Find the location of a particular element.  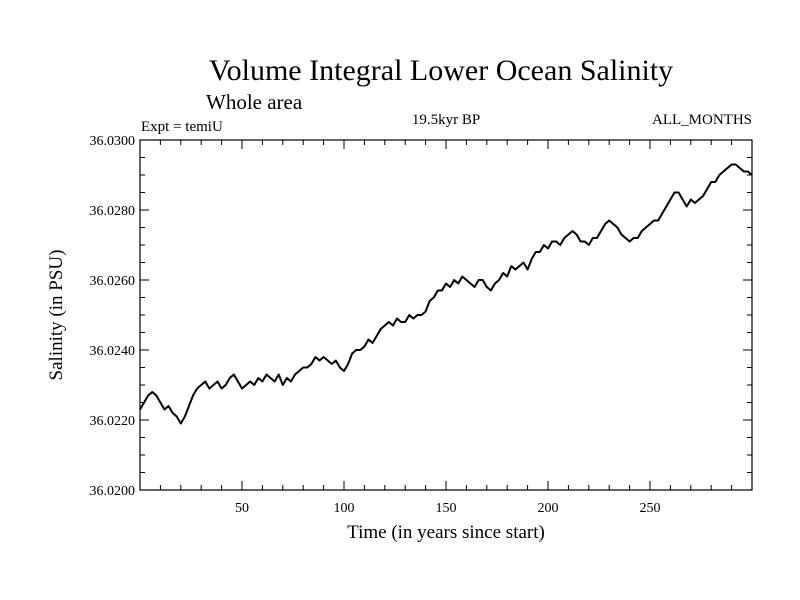

y-tick-label: 36.0300 is located at coordinates (113, 141).